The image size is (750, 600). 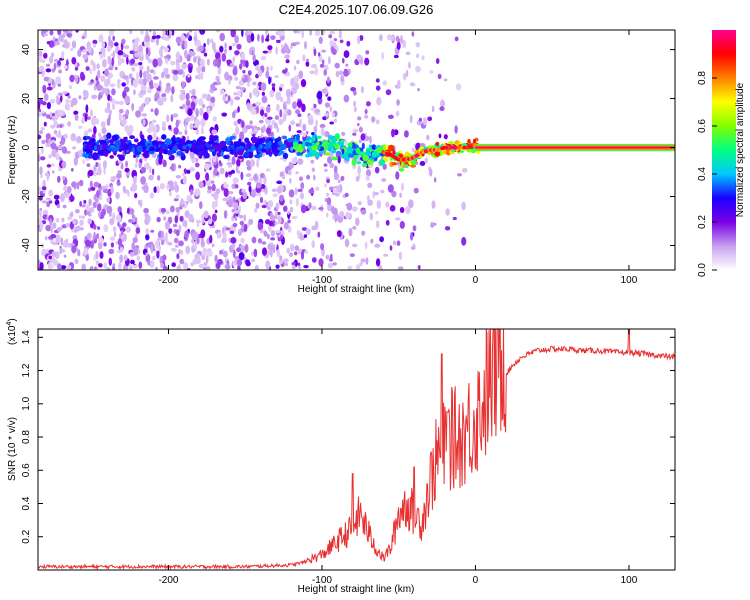 I want to click on y-tick-label: 0.8, so click(x=26, y=437).